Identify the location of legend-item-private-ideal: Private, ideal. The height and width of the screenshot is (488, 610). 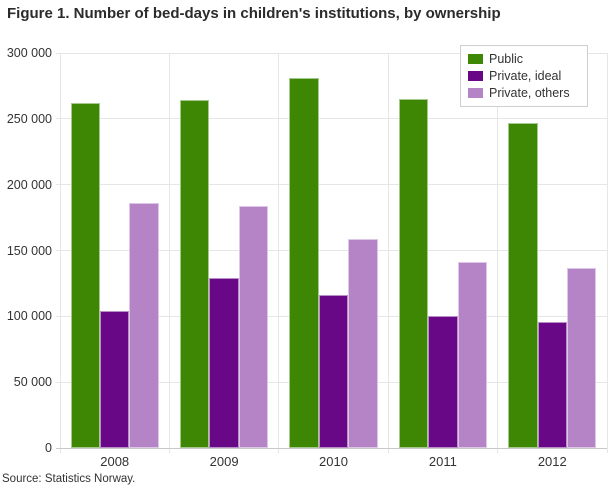
(524, 75).